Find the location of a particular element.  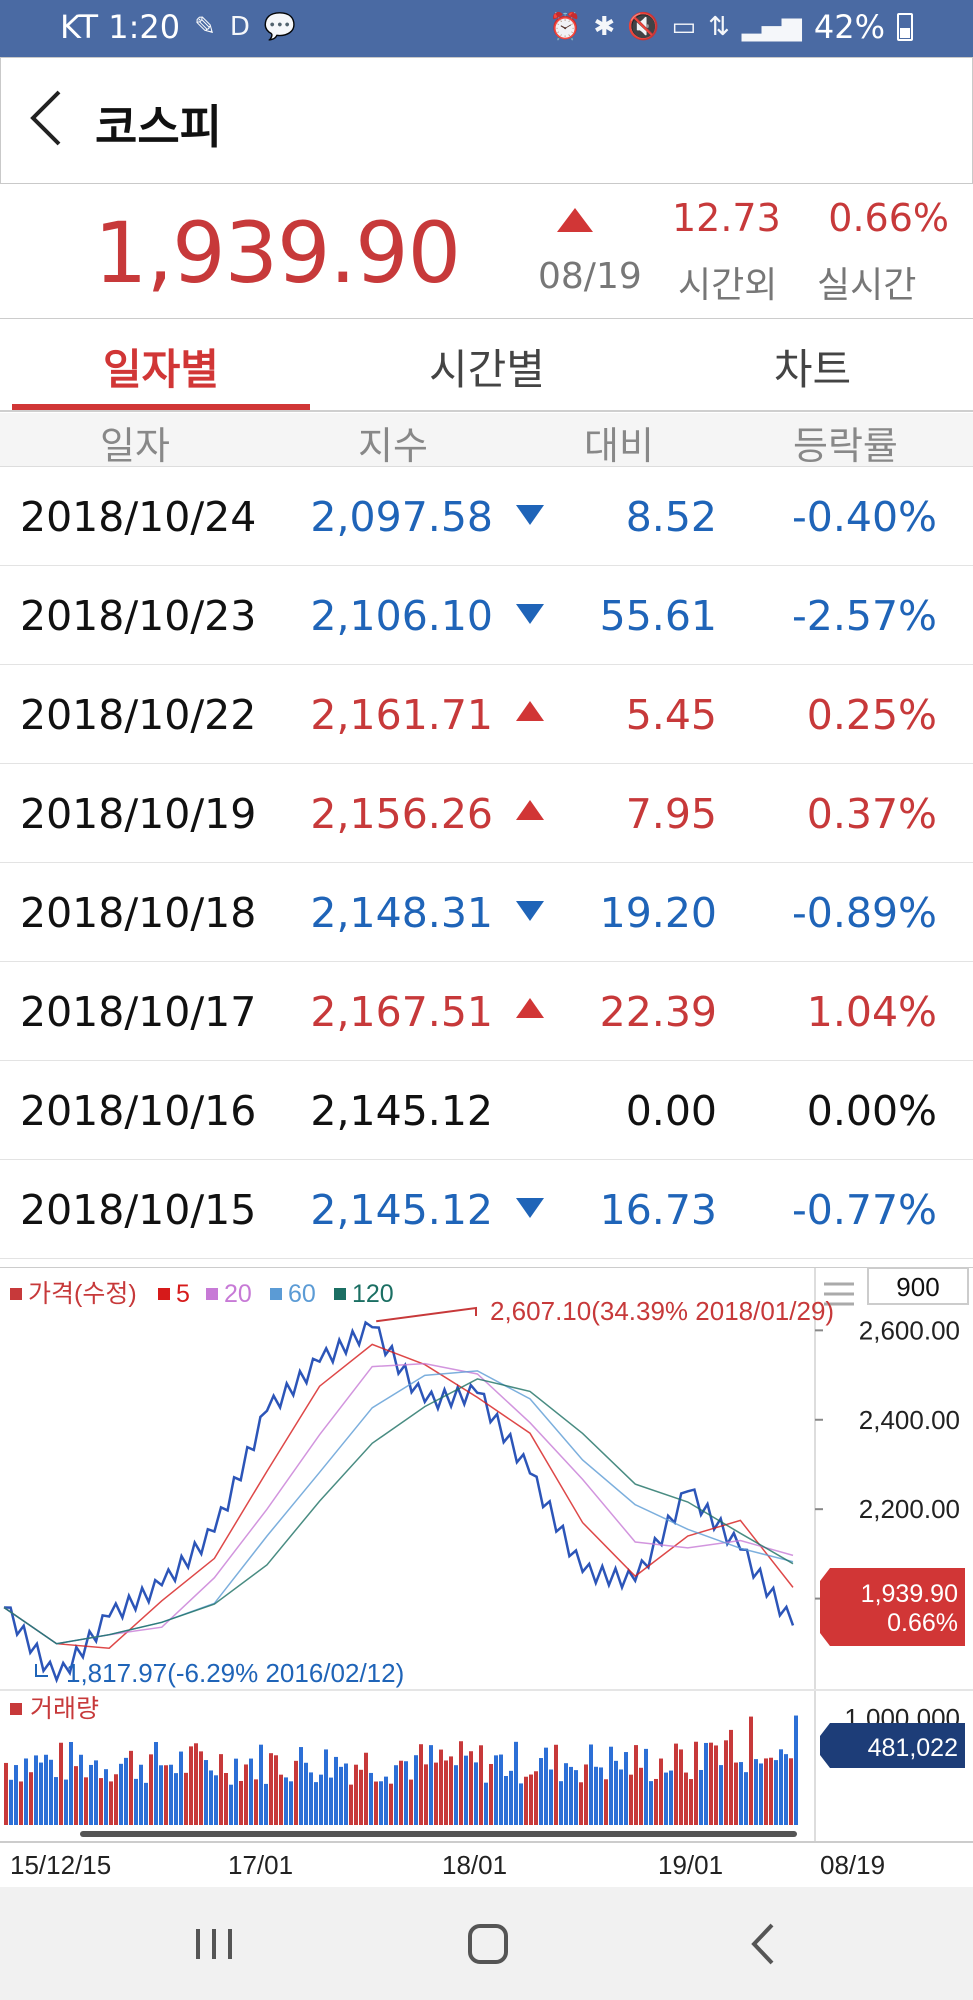

back-icon is located at coordinates (764, 1944).